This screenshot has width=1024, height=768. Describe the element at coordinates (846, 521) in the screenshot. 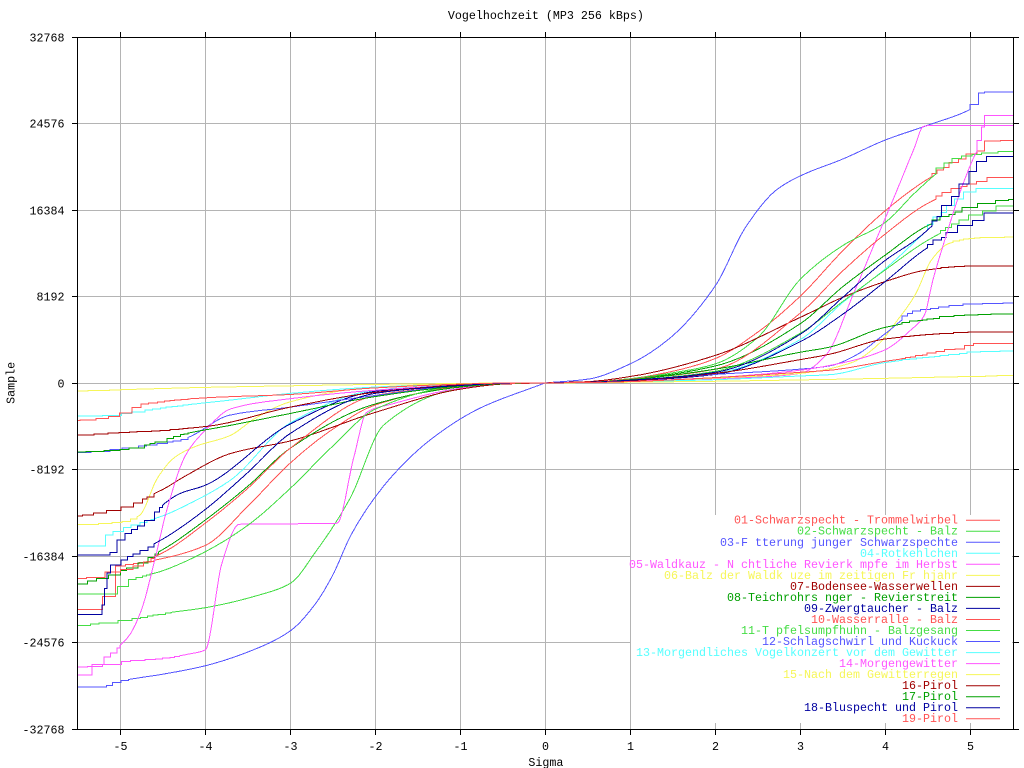

I see `svg-text:01-Schwarzspecht - Trommelwirb: 01-Schwarzspecht - Trommelwirbel` at that location.